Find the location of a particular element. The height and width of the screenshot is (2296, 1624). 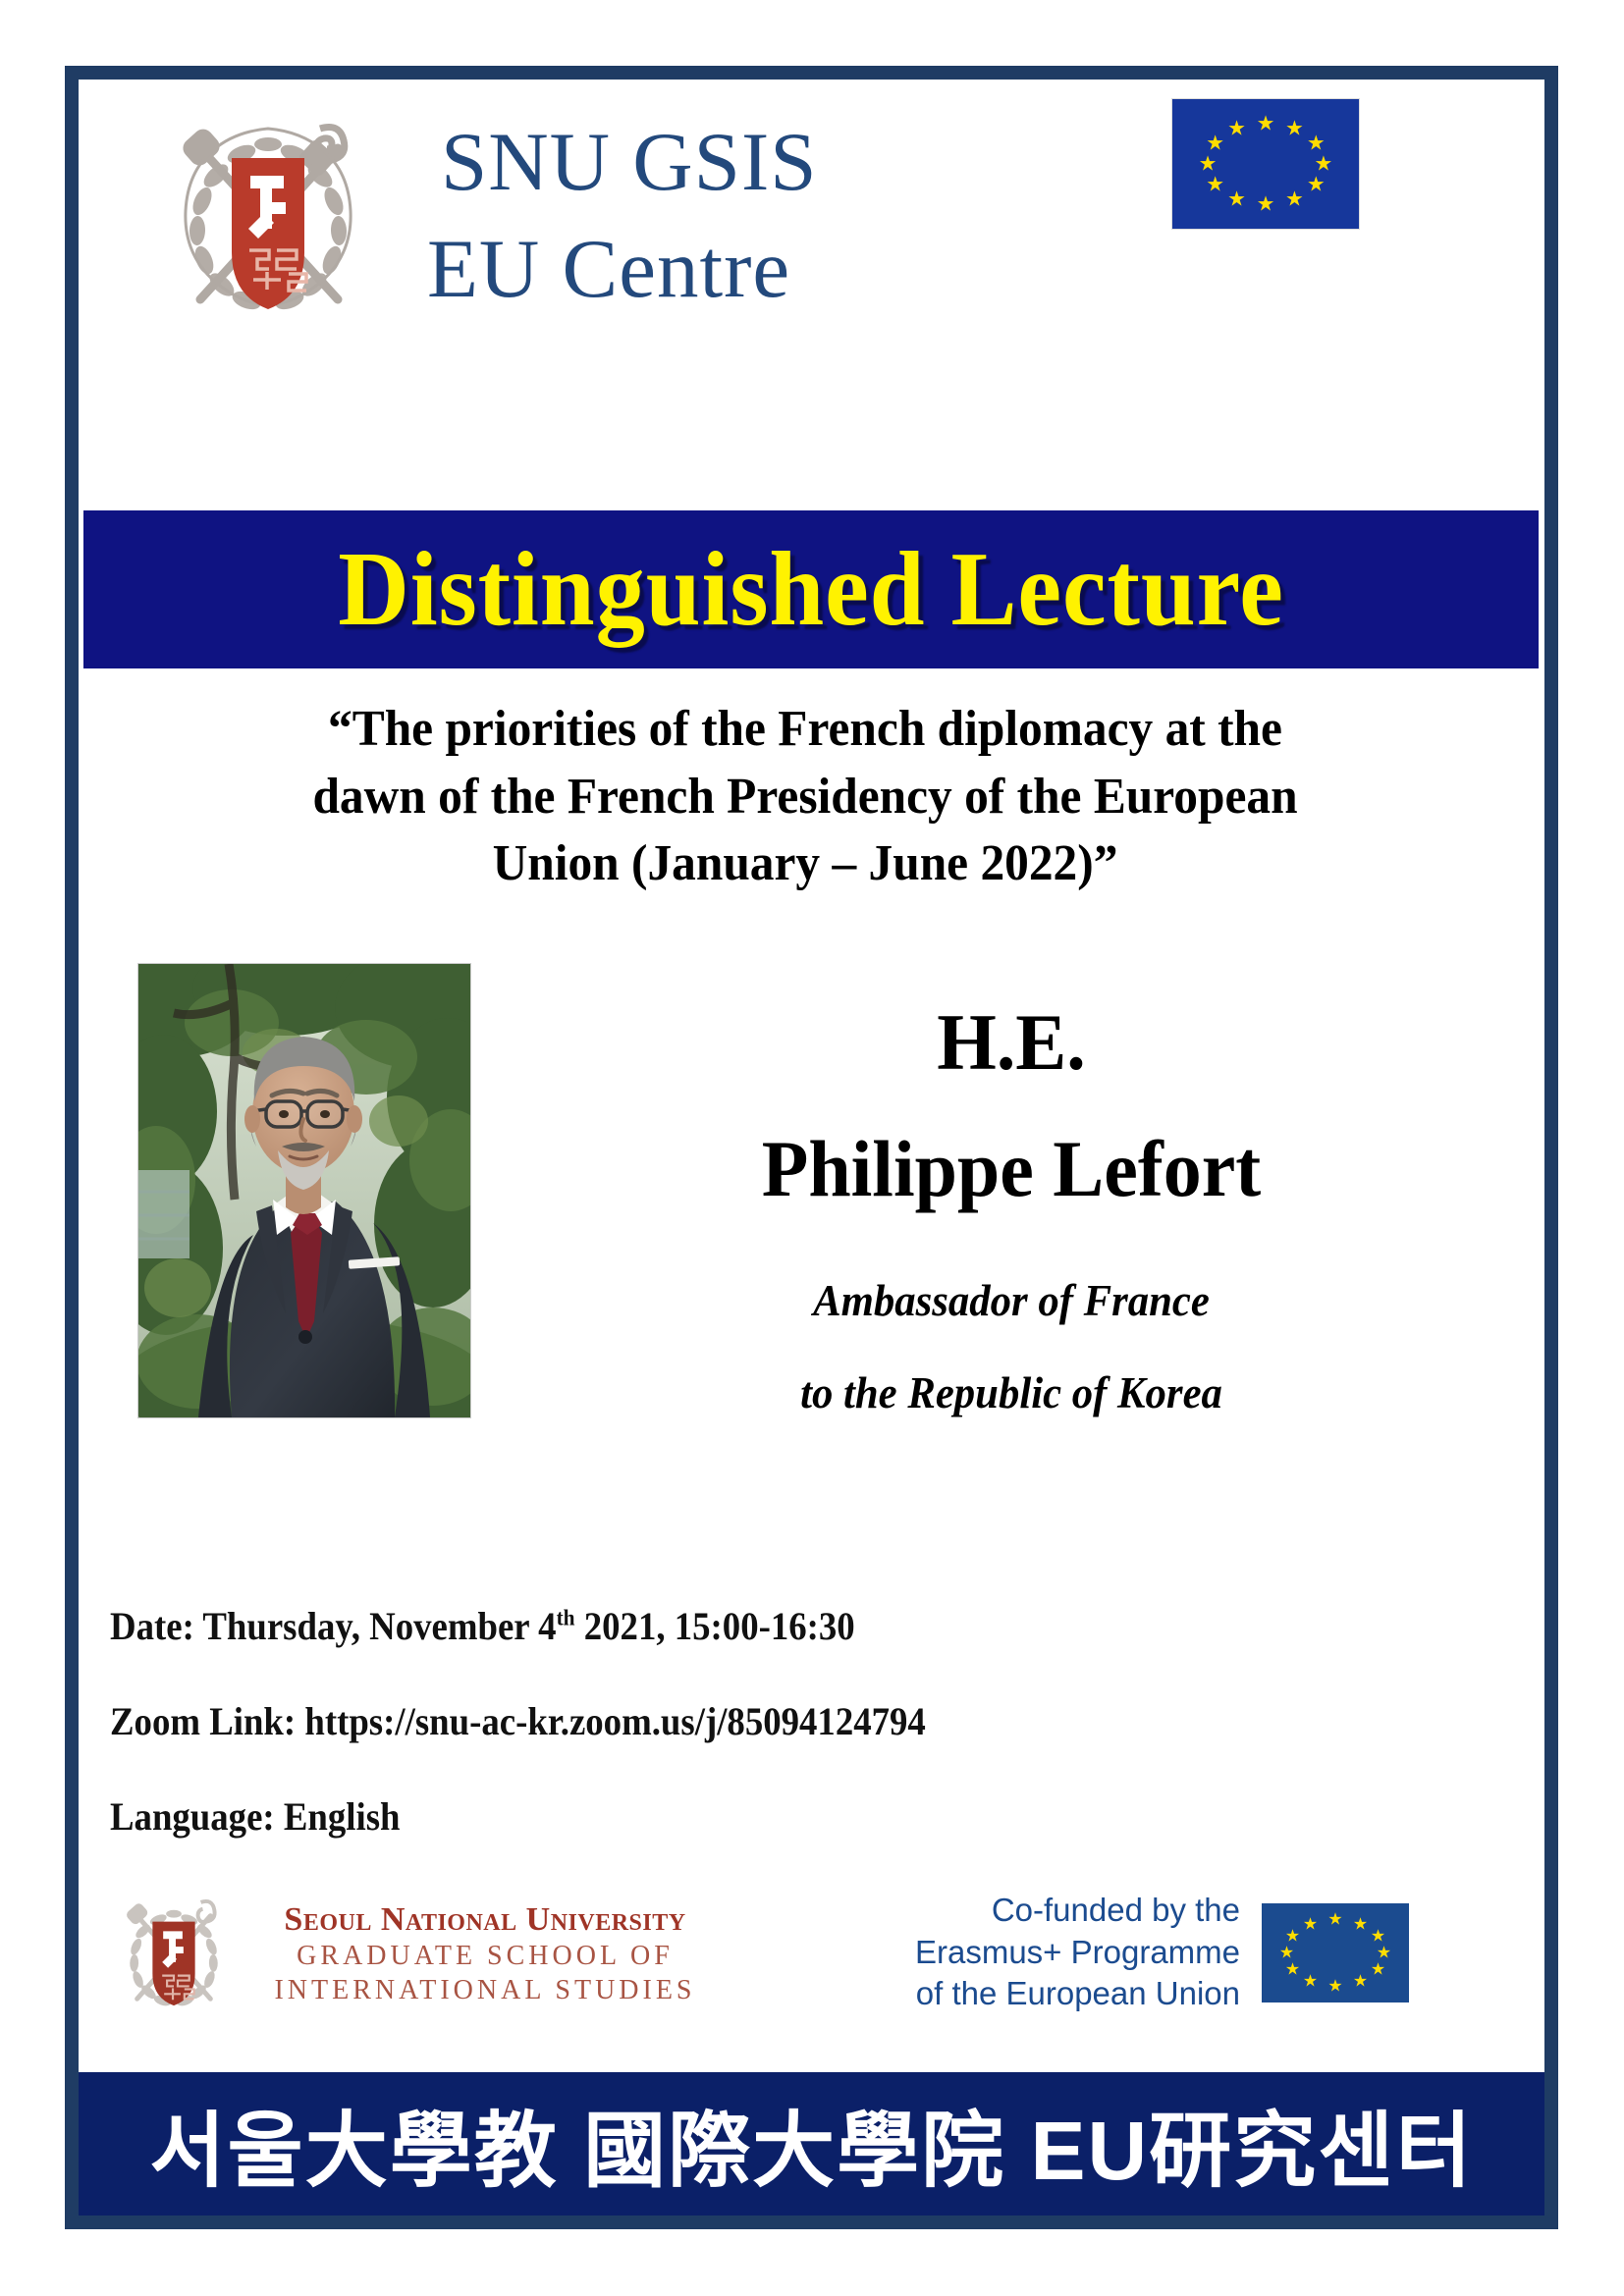

speaker-role-line1: Ambassador of France is located at coordinates (1011, 1301).